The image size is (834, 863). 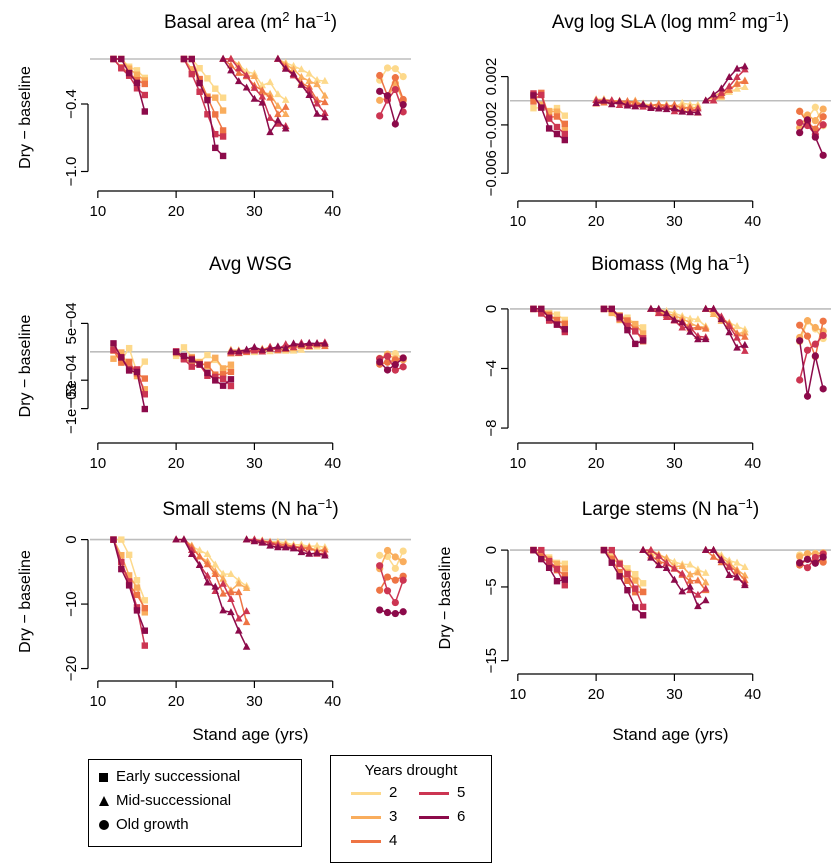 I want to click on circle-marker-icon, so click(x=104, y=825).